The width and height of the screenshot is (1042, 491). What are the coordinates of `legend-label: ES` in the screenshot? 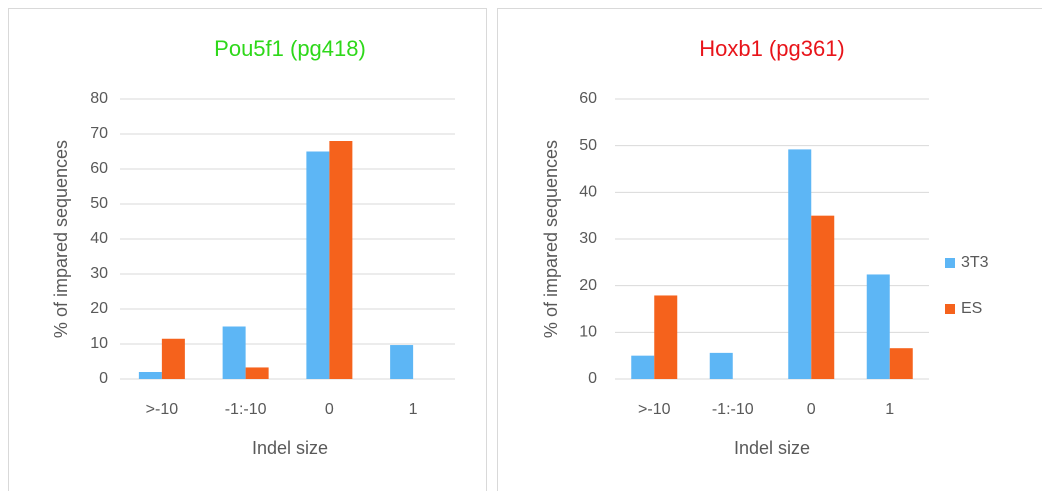 It's located at (971, 308).